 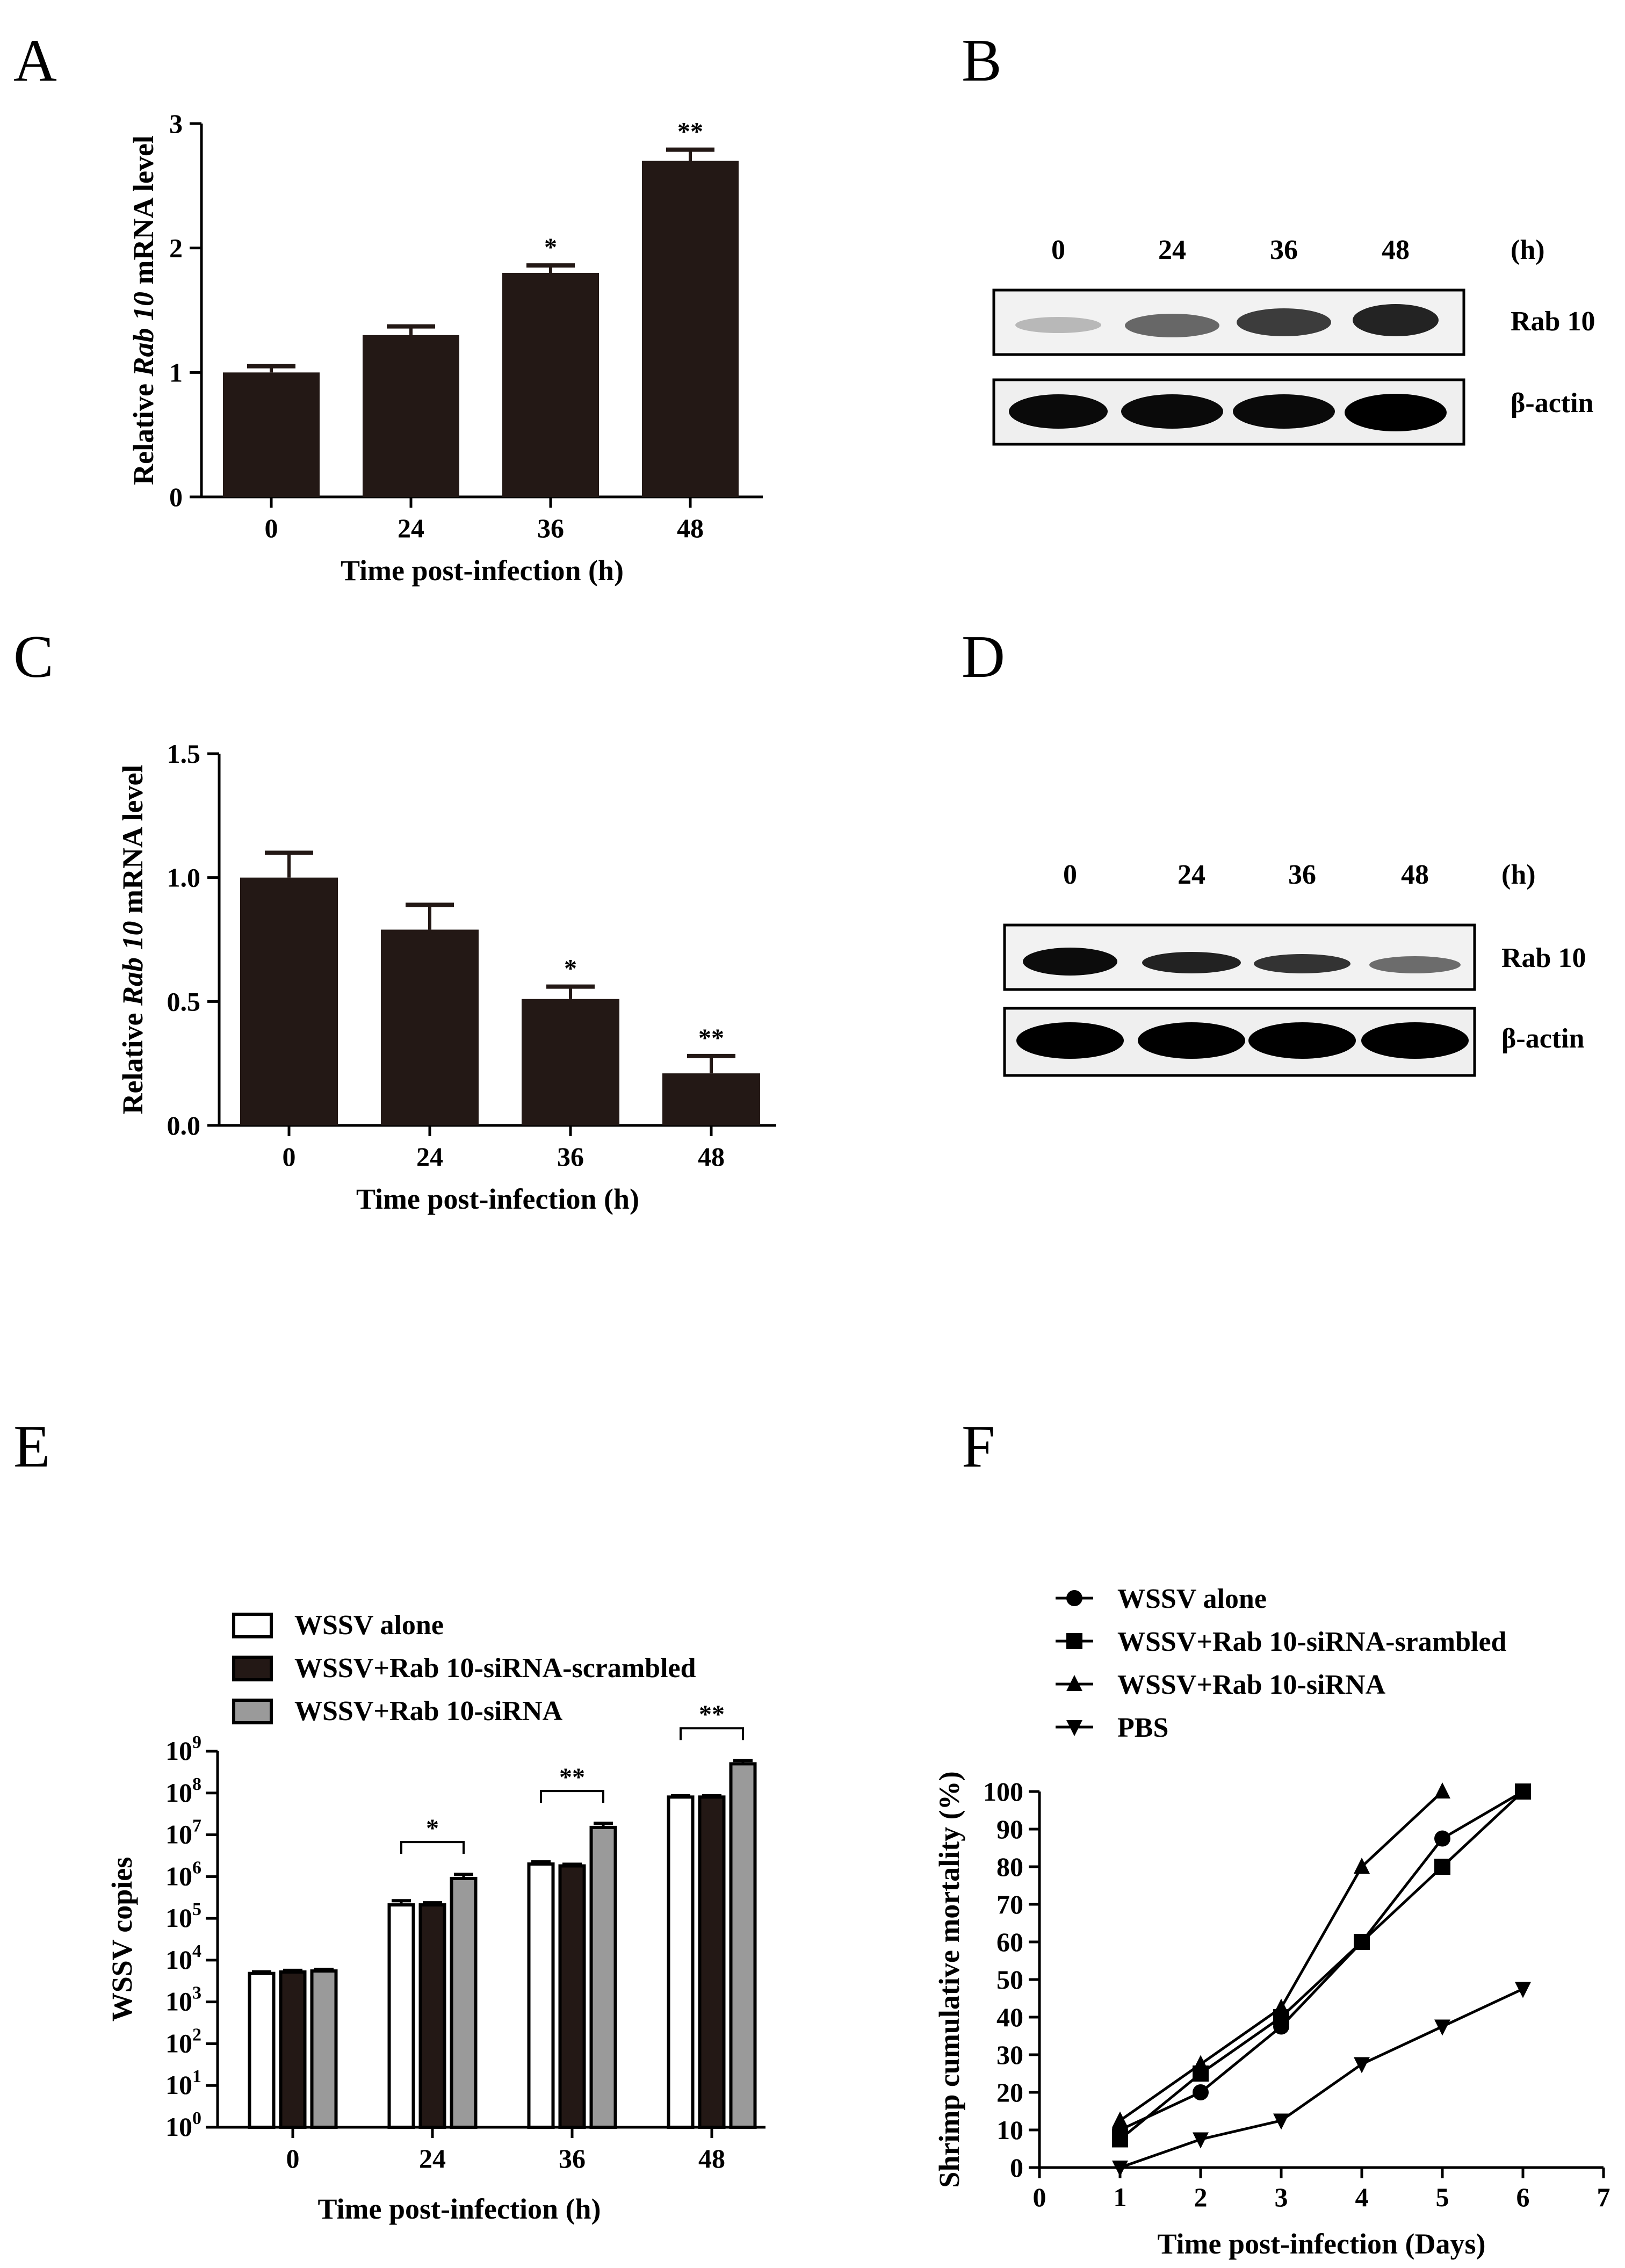 I want to click on chart-e-y-tick-label: 10², so click(x=183, y=2041).